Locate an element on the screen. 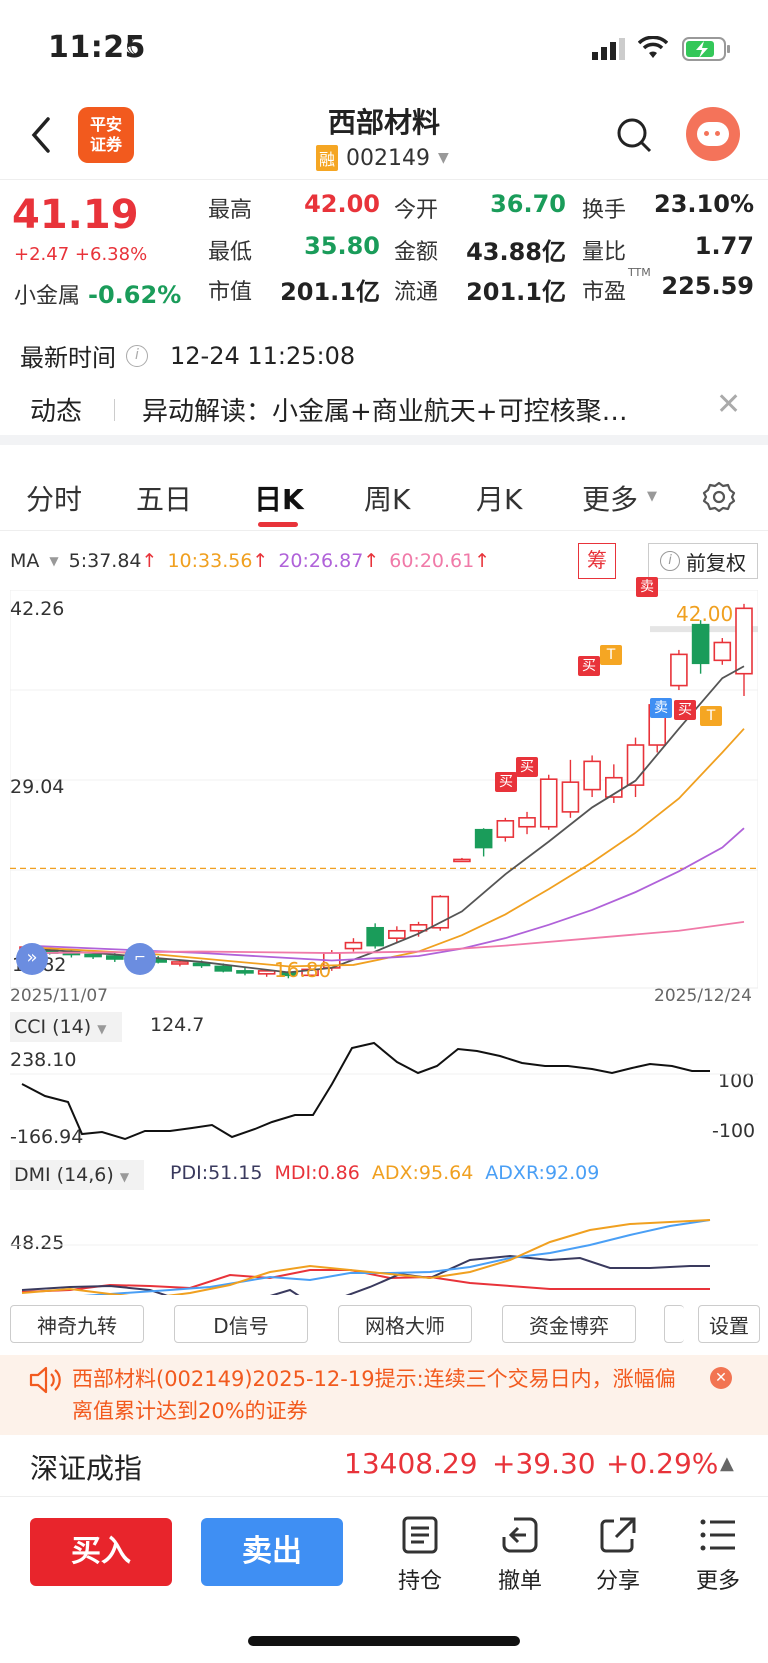 The width and height of the screenshot is (768, 1663). settings-gear-icon is located at coordinates (719, 497).